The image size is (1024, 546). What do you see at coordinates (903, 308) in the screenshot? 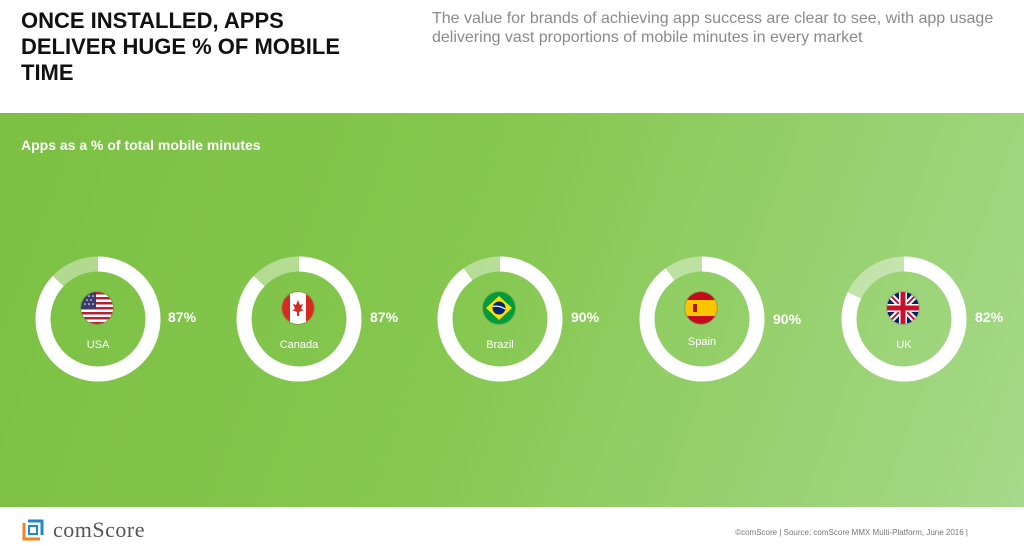
I see `uk-flag-icon` at bounding box center [903, 308].